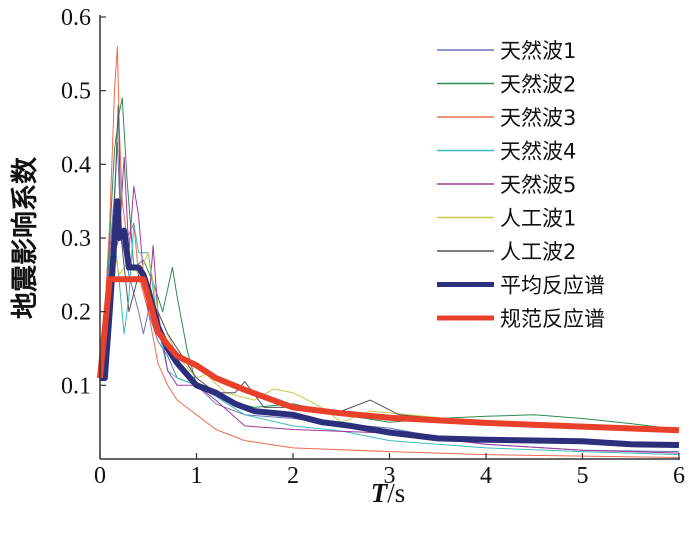  Describe the element at coordinates (486, 476) in the screenshot. I see `x-tick-label: 4` at that location.